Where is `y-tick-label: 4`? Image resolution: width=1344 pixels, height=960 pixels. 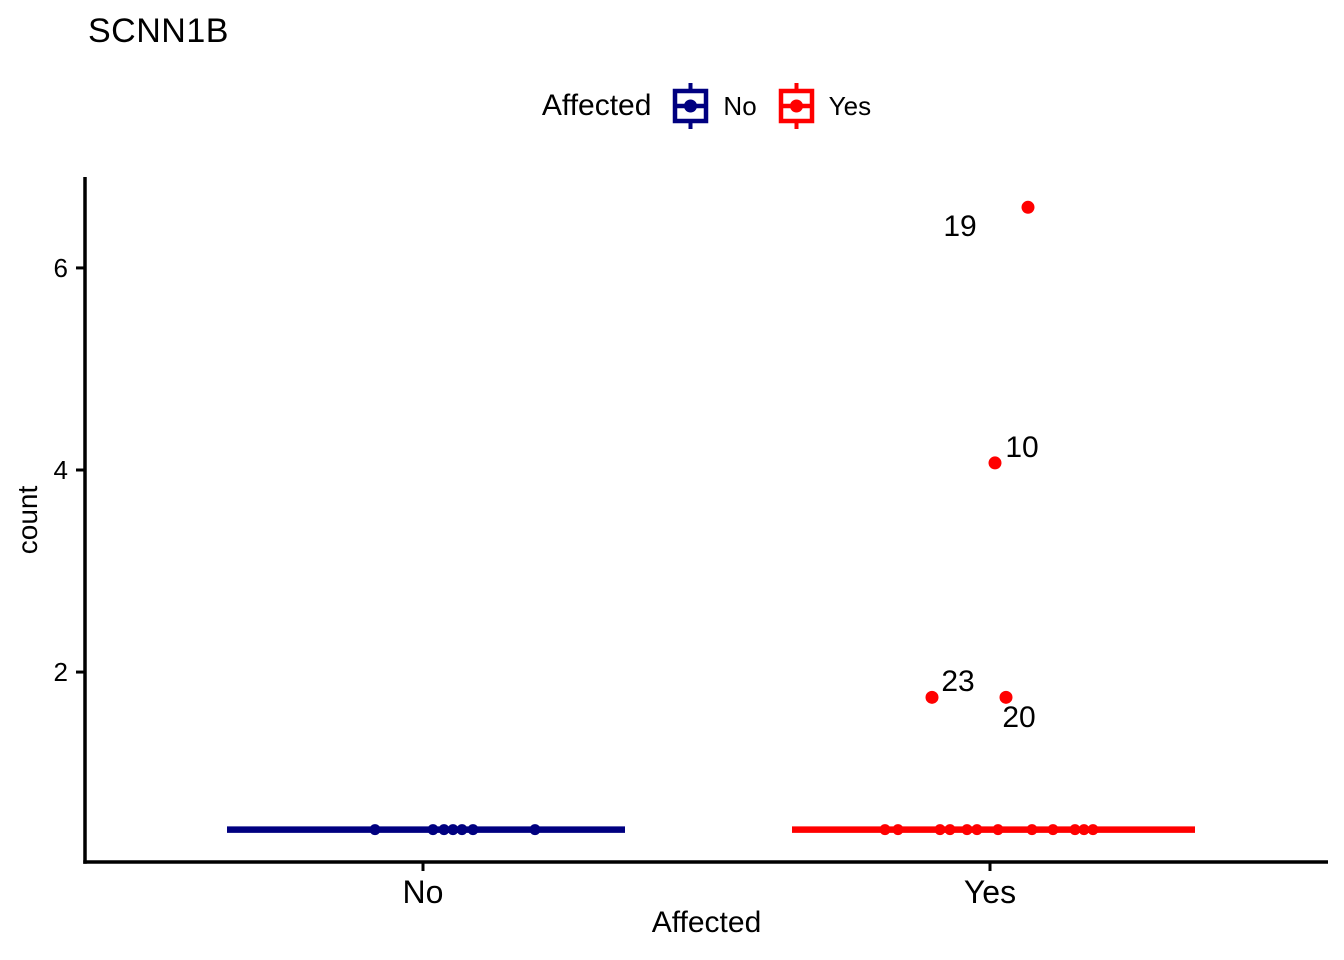
y-tick-label: 4 is located at coordinates (61, 470).